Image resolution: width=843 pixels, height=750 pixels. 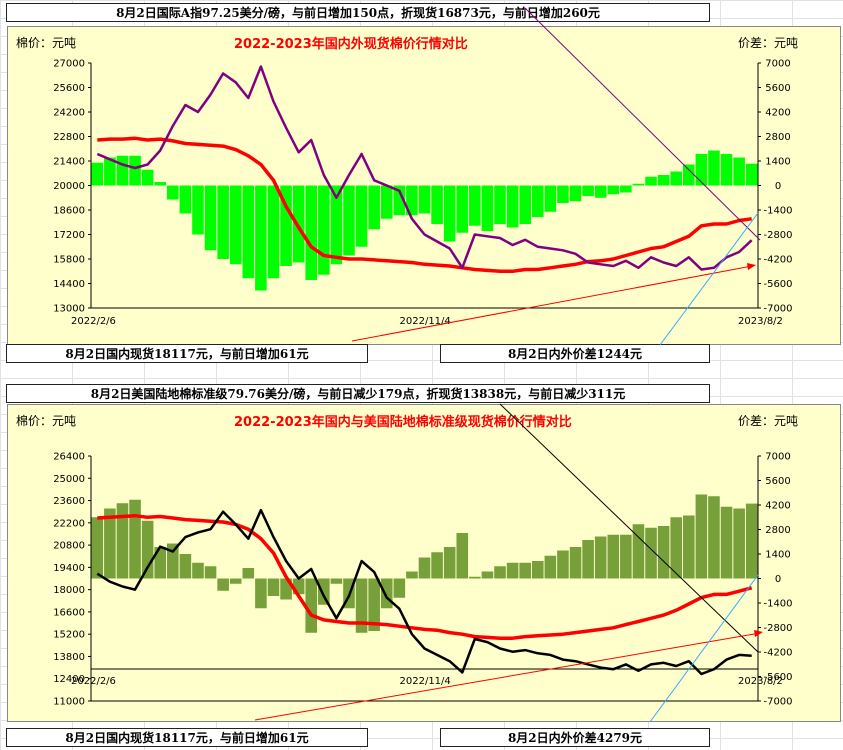 What do you see at coordinates (69, 309) in the screenshot?
I see `chart1-left-tick-label: 13000` at bounding box center [69, 309].